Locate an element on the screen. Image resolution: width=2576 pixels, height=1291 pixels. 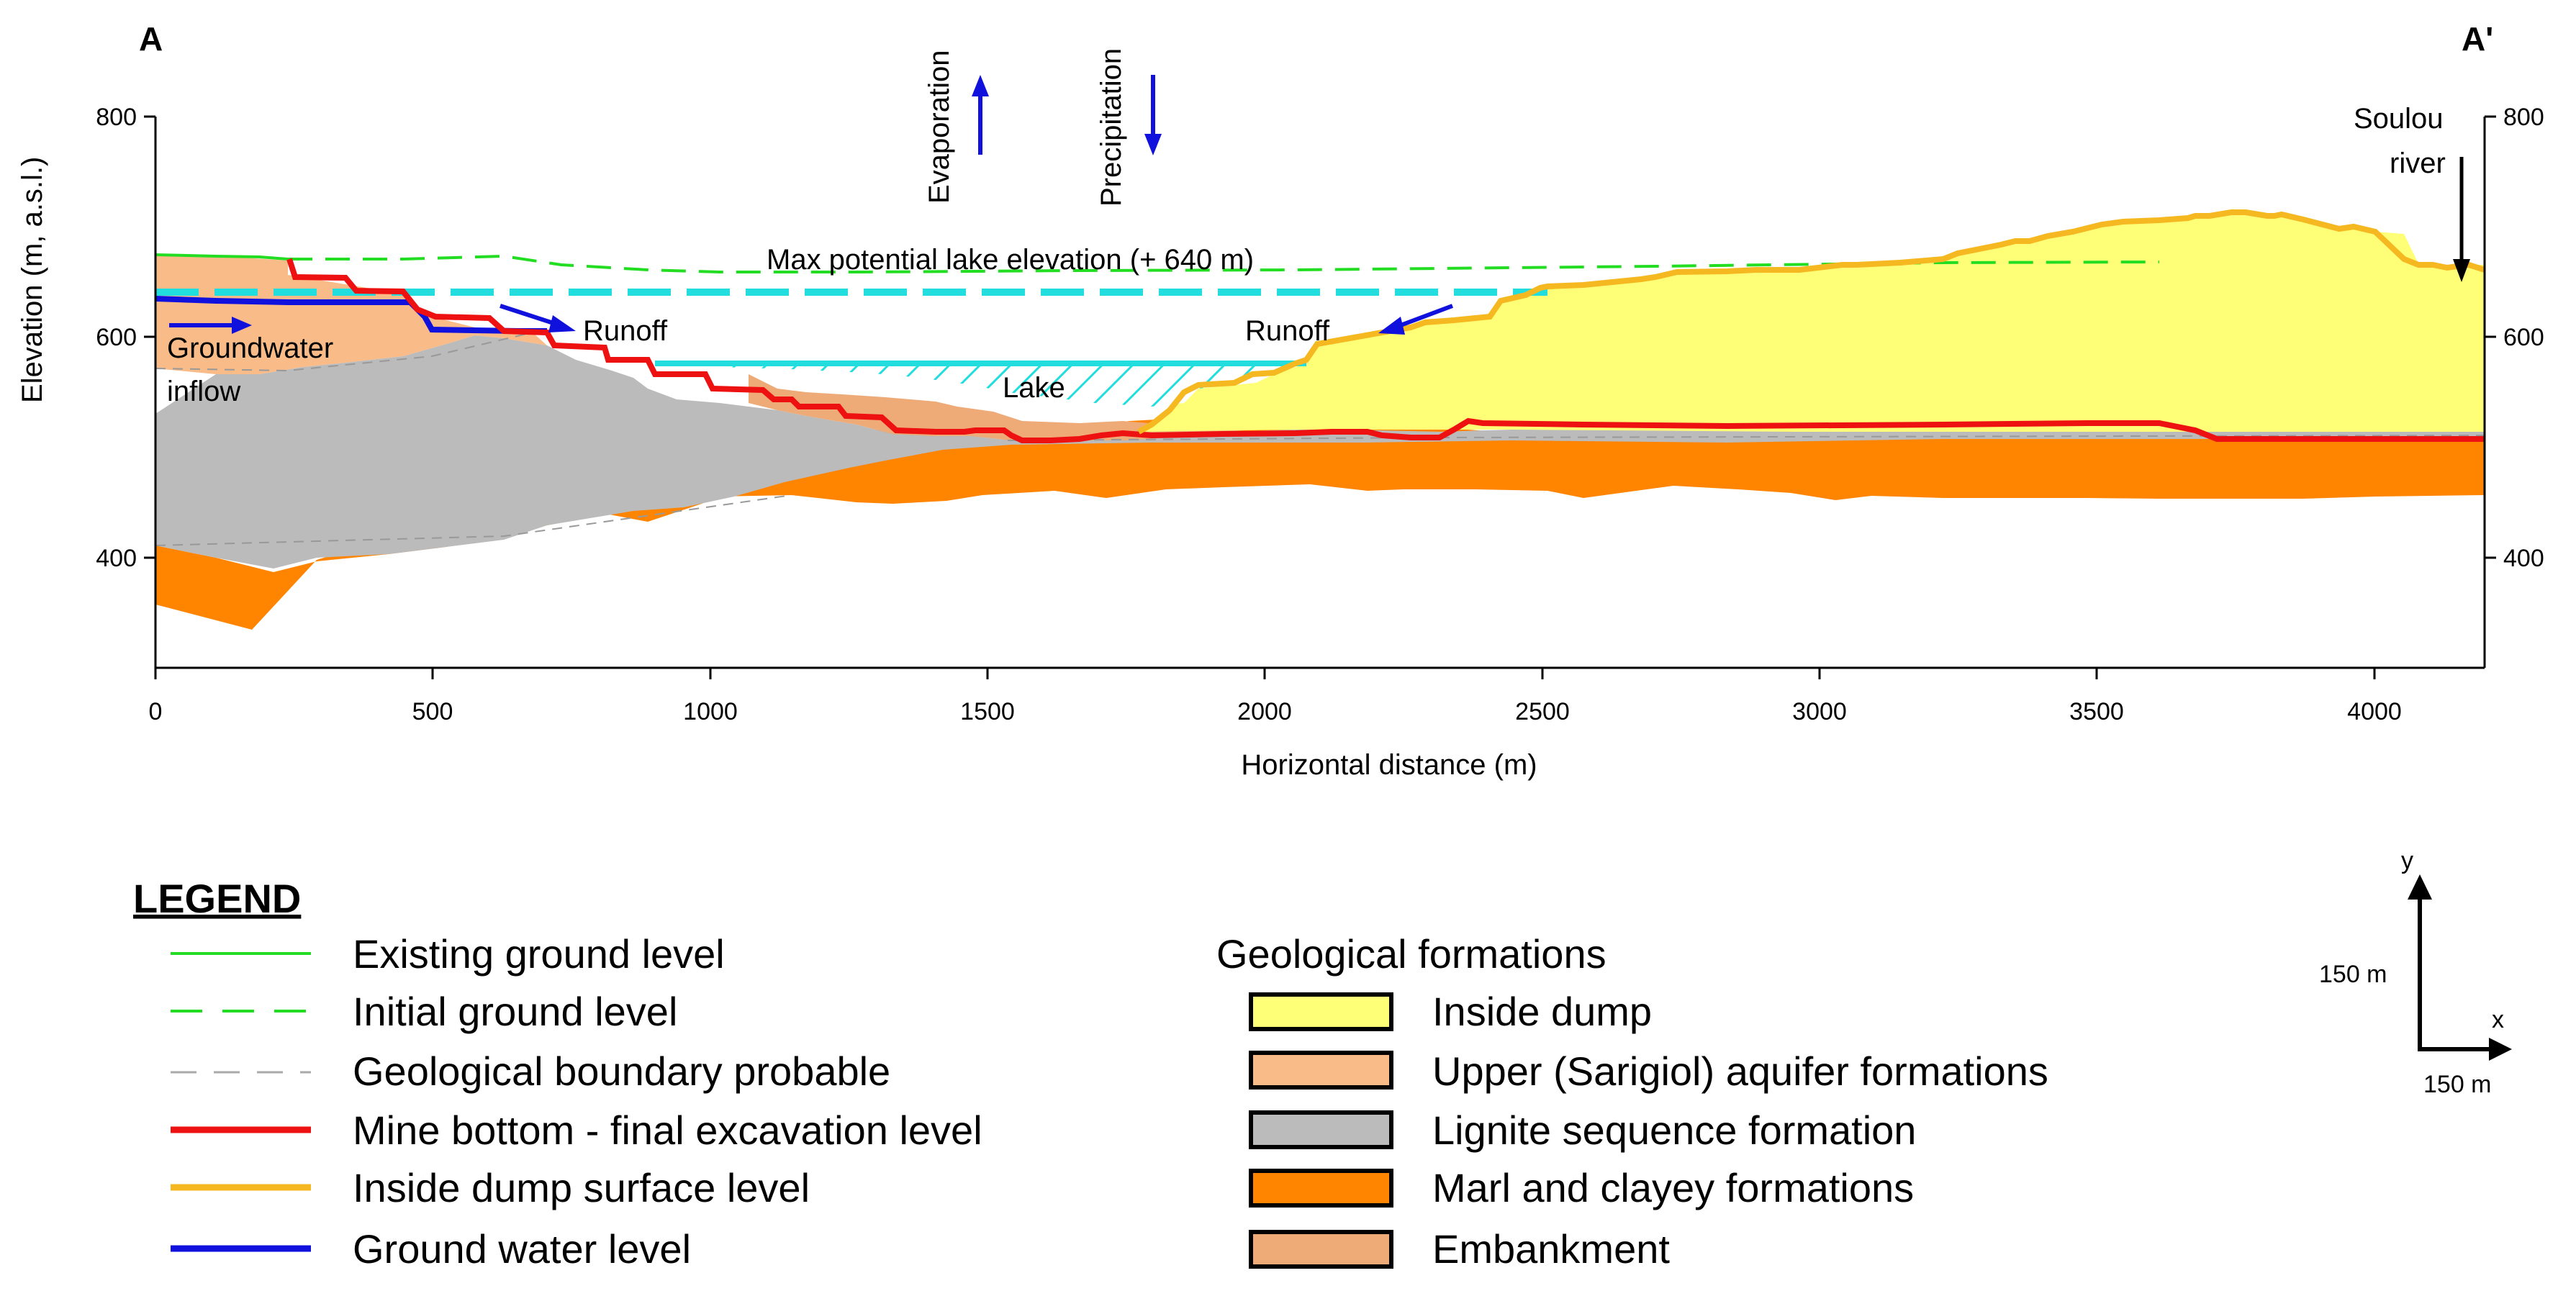
x-tick-label: 1000 is located at coordinates (711, 711).